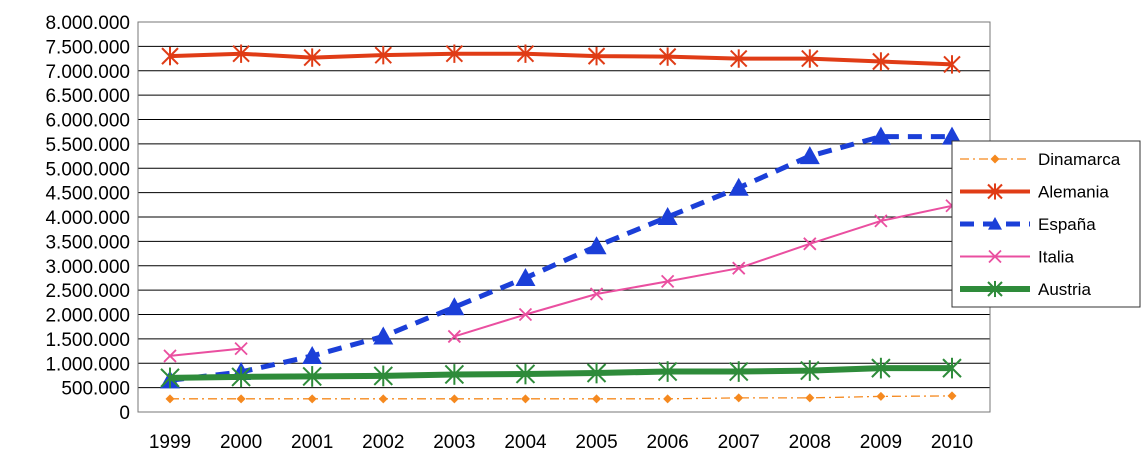  Describe the element at coordinates (87, 145) in the screenshot. I see `y-tick-label: 5.500.000` at that location.